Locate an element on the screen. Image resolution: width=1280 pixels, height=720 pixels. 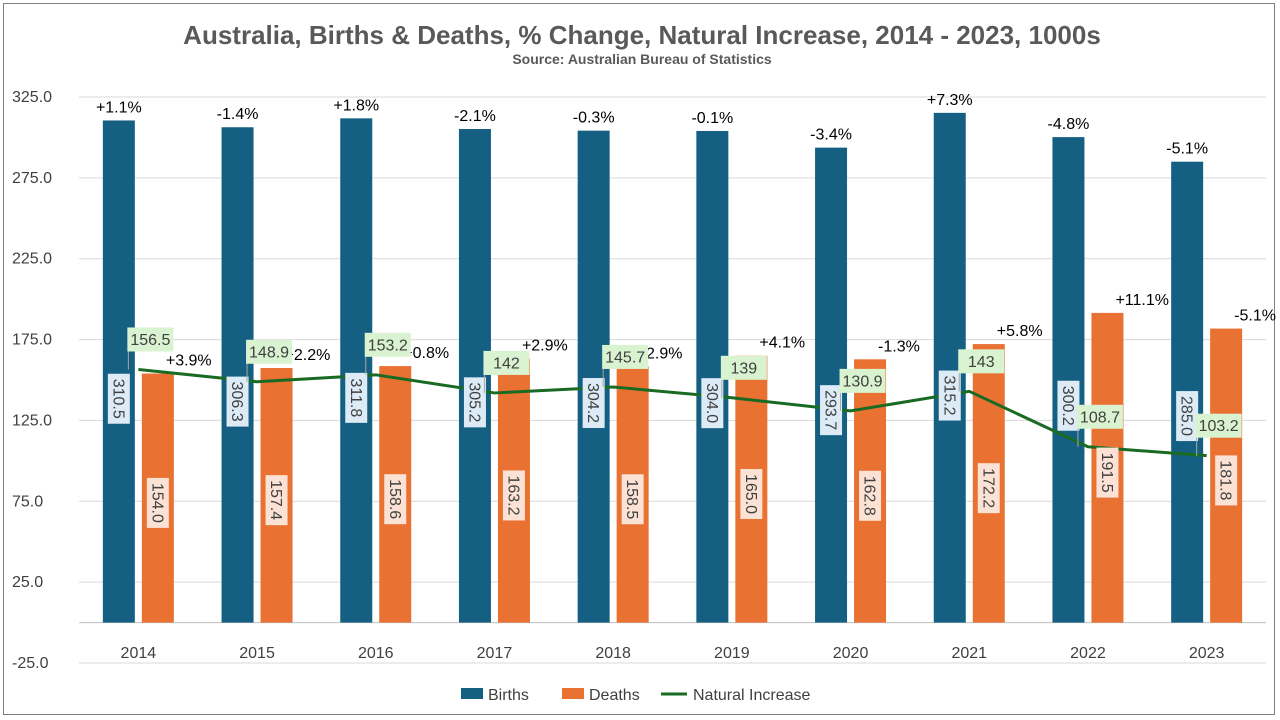
legend-natural-increase-label: Natural Increase is located at coordinates (751, 695).